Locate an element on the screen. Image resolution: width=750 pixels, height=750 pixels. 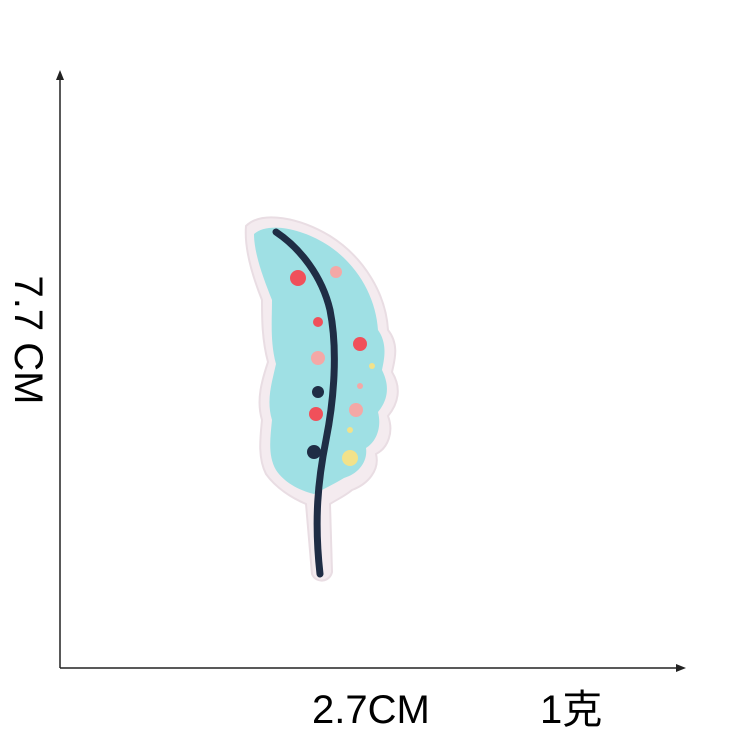
feather-patch is located at coordinates (321, 399).